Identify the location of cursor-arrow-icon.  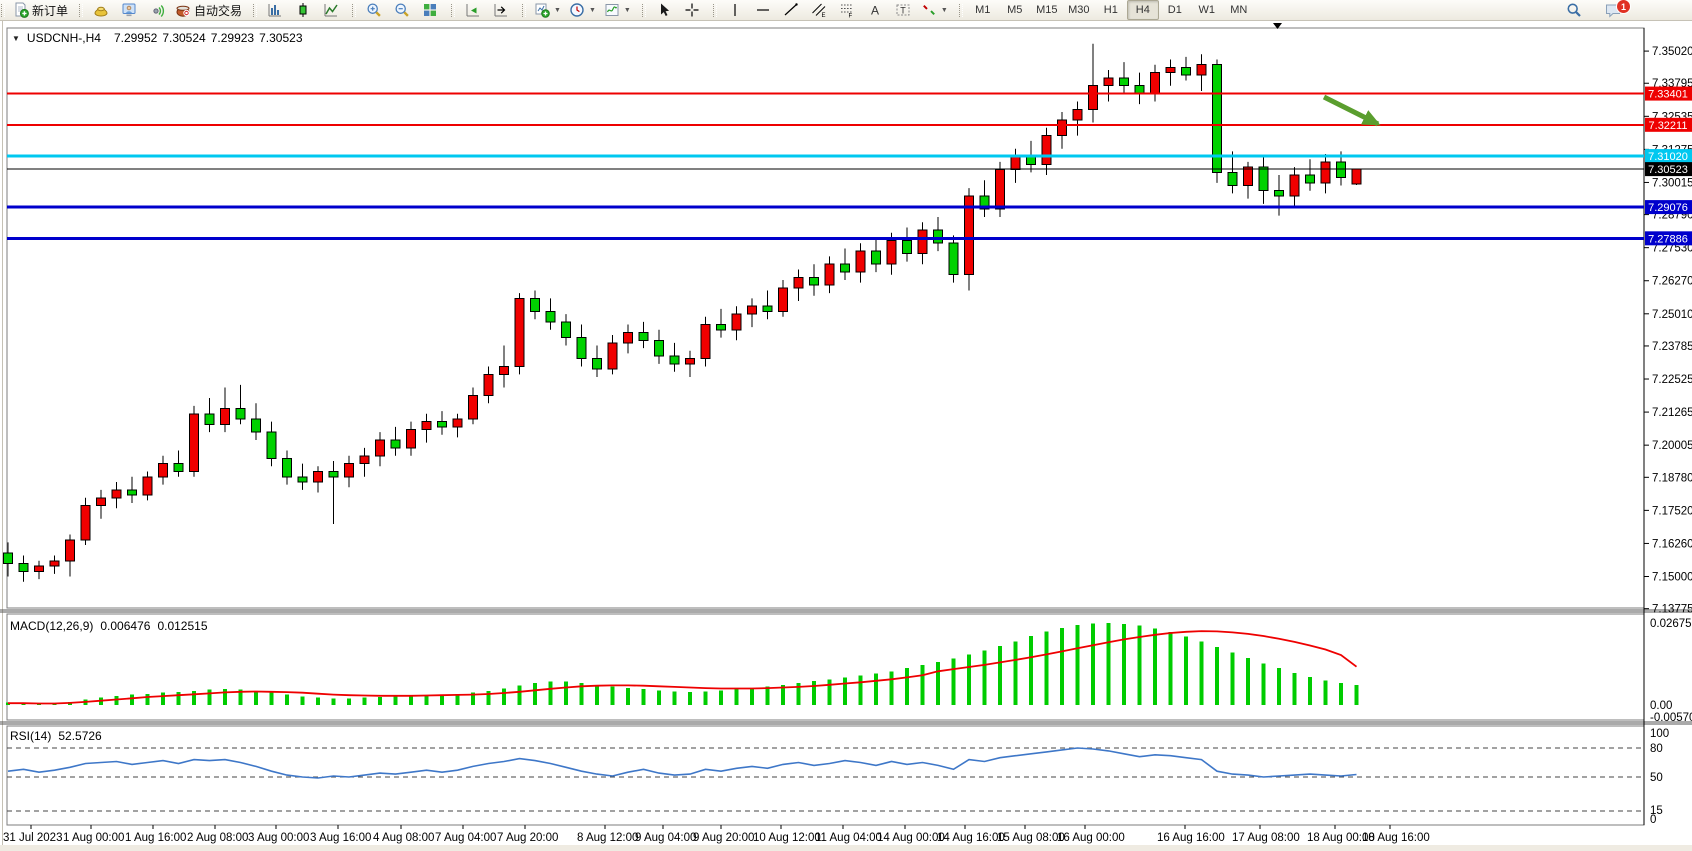
(664, 9).